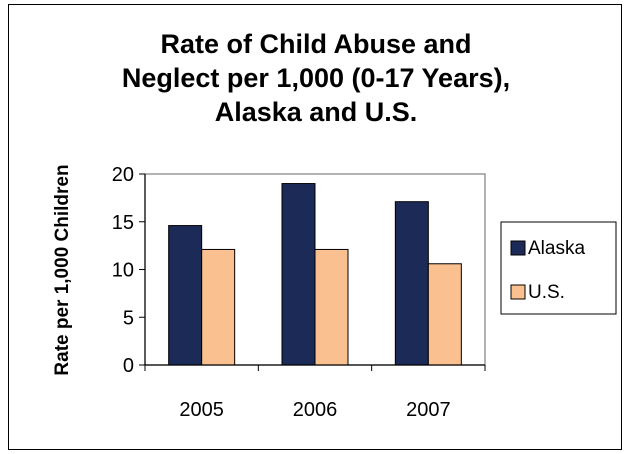 This screenshot has width=631, height=454. I want to click on legend: Alaska U.S., so click(558, 268).